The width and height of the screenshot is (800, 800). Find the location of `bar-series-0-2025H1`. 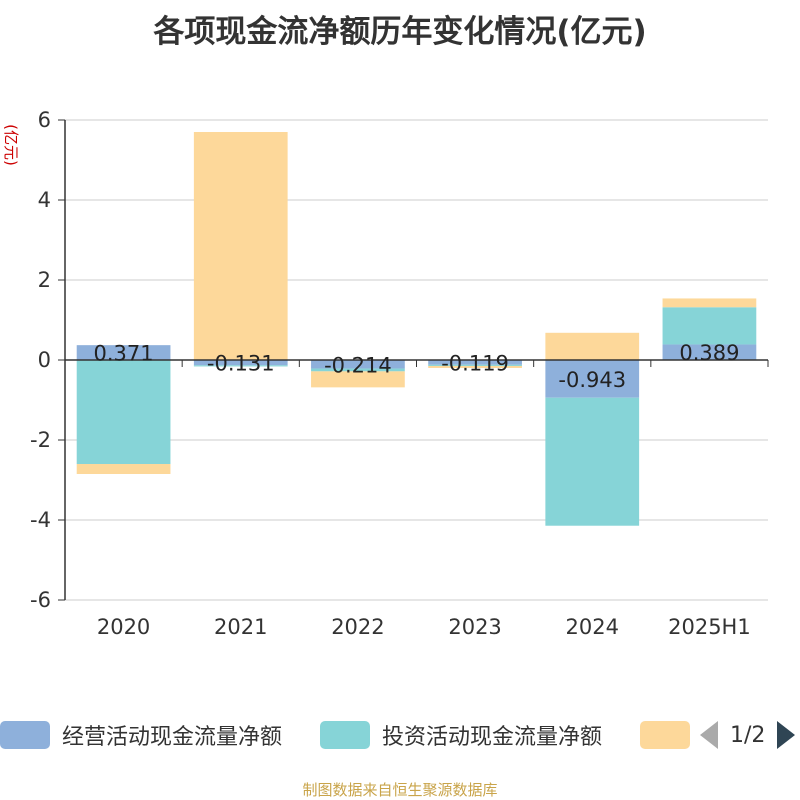

bar-series-0-2025H1 is located at coordinates (709, 352).